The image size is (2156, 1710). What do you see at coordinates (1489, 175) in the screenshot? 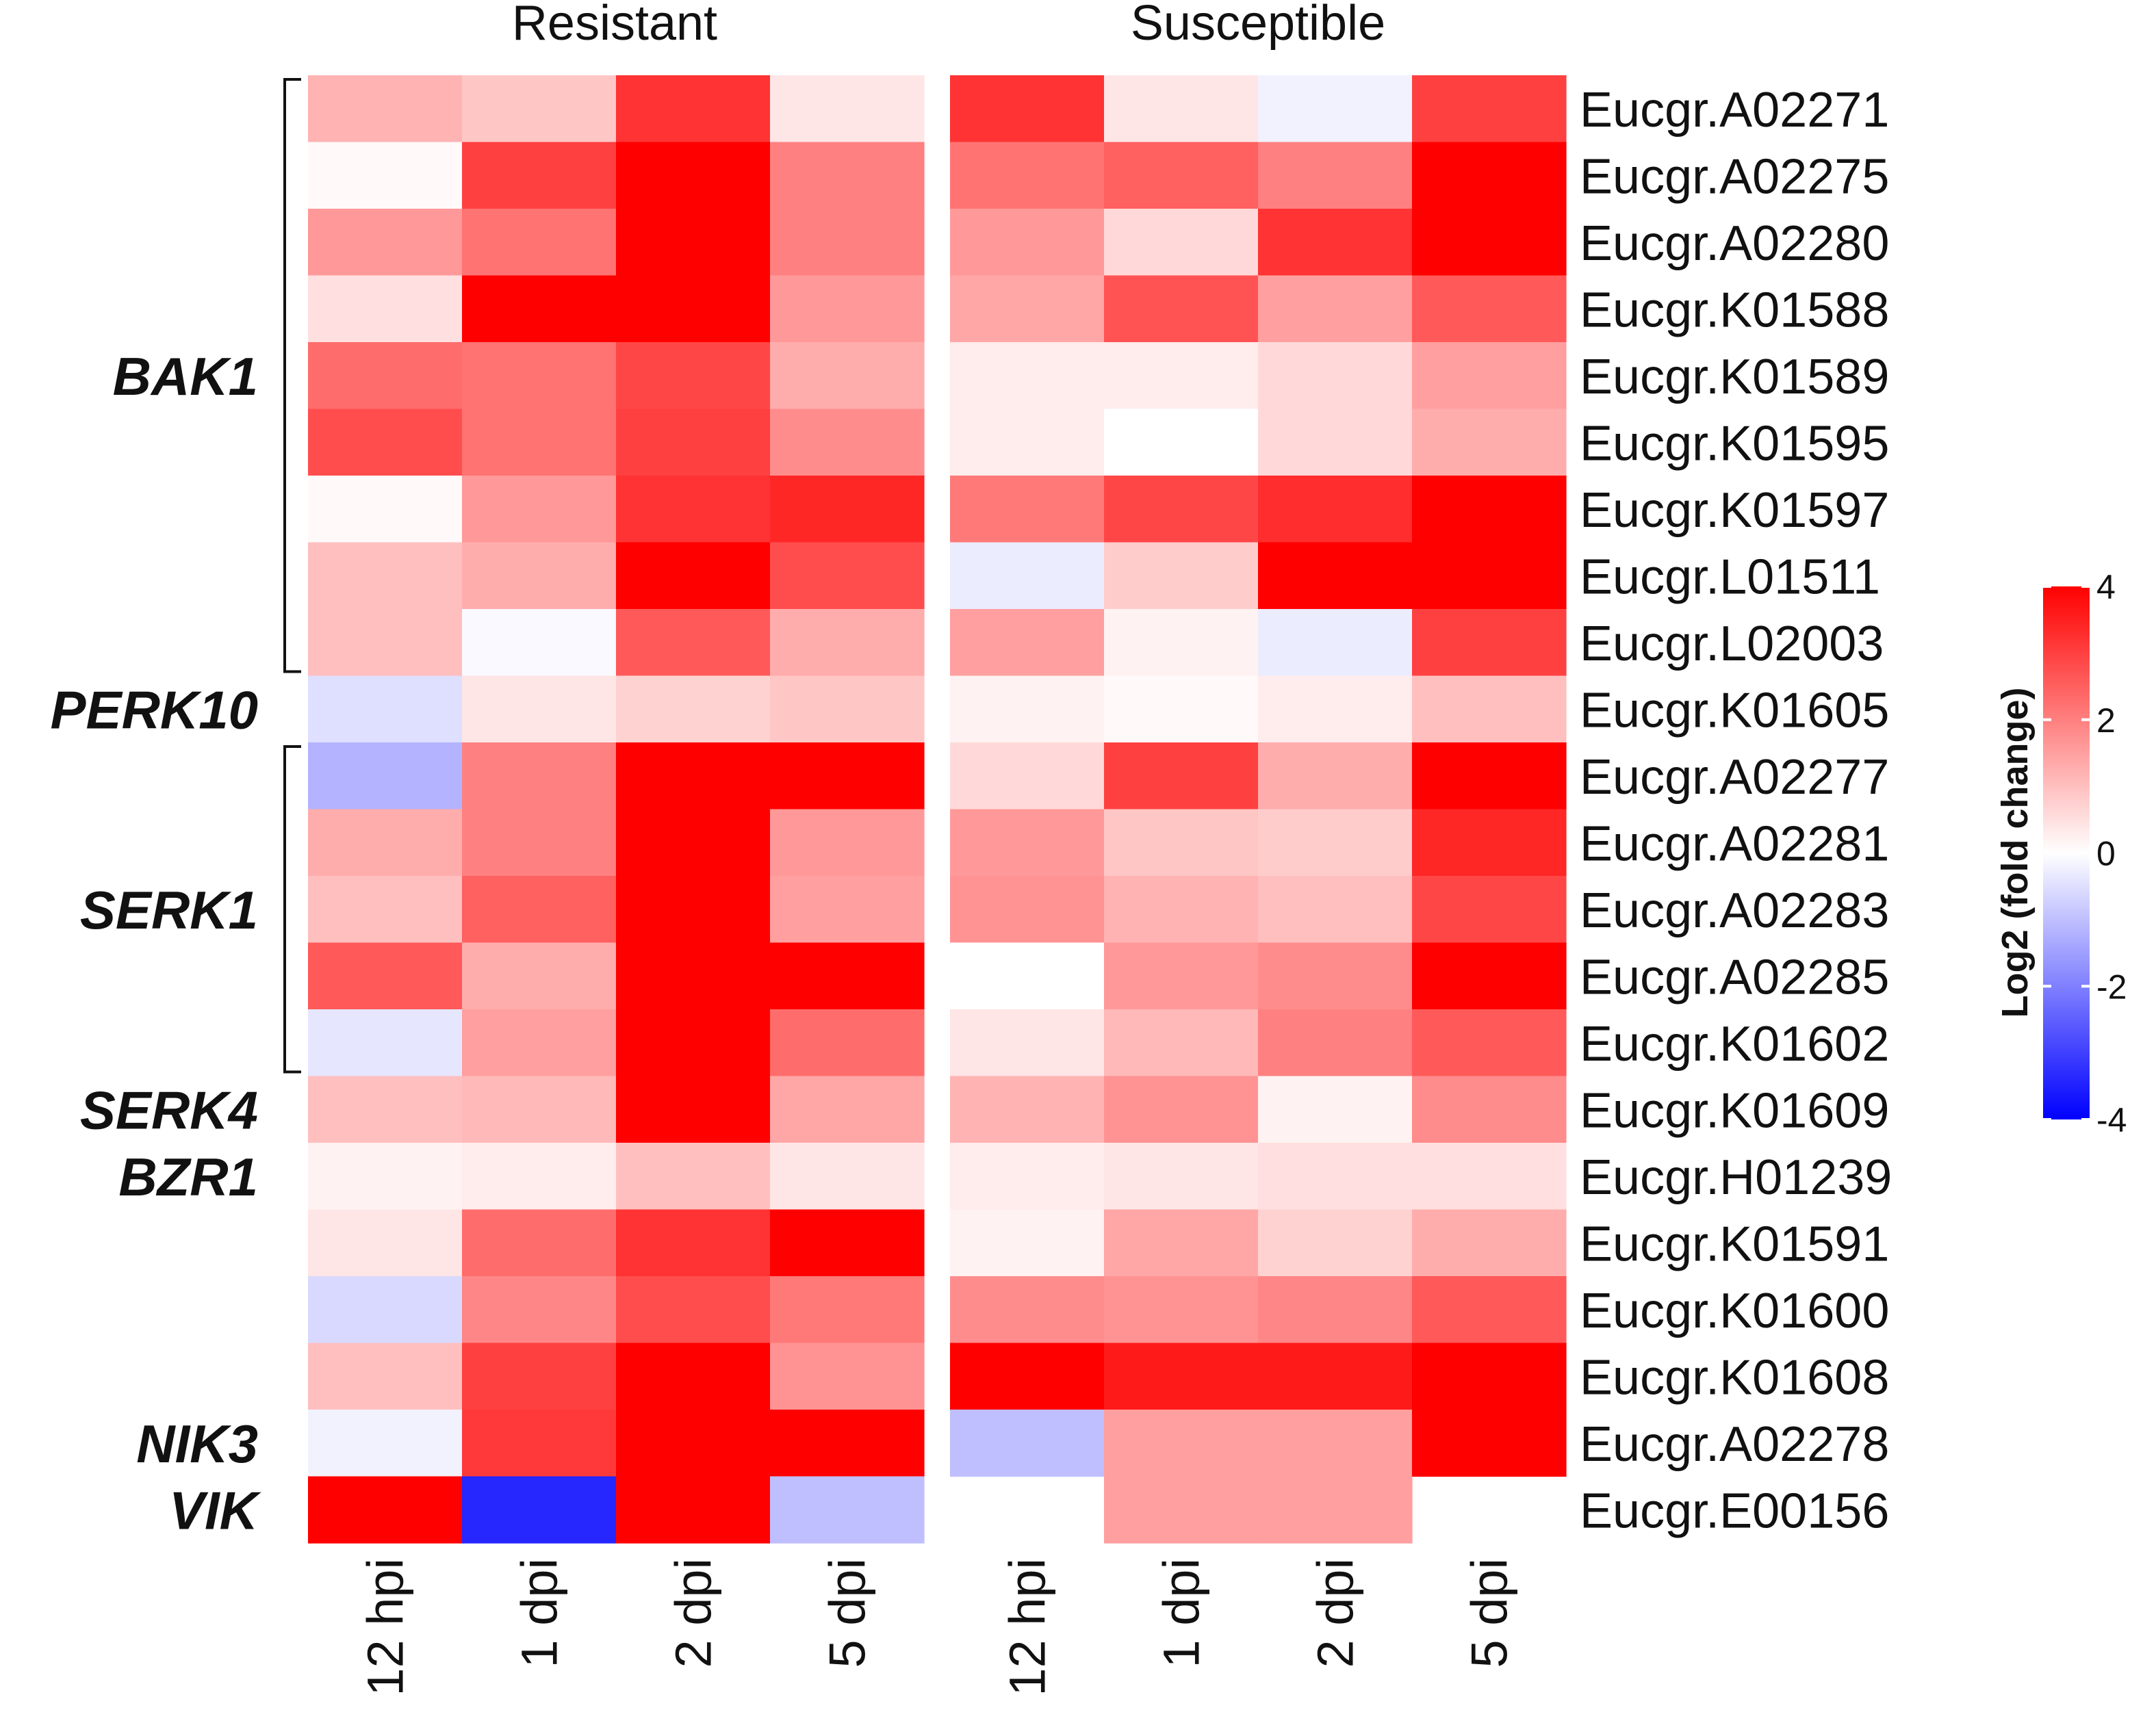
I see `cell-susceptible-r1-c3` at bounding box center [1489, 175].